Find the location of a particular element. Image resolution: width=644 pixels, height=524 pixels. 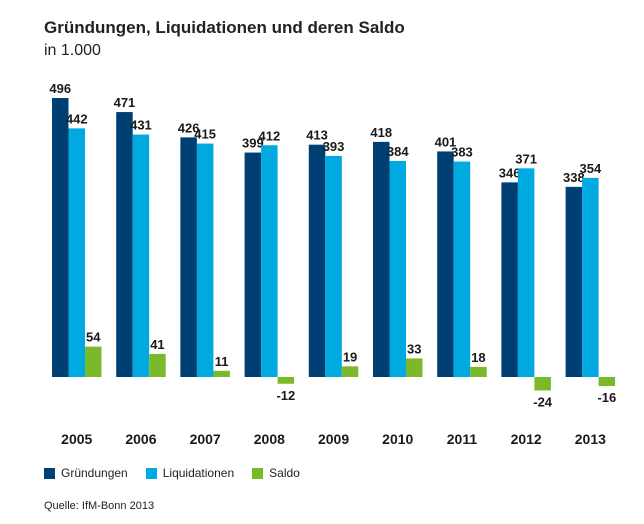

bar-liquidationen-2008 is located at coordinates (269, 261).